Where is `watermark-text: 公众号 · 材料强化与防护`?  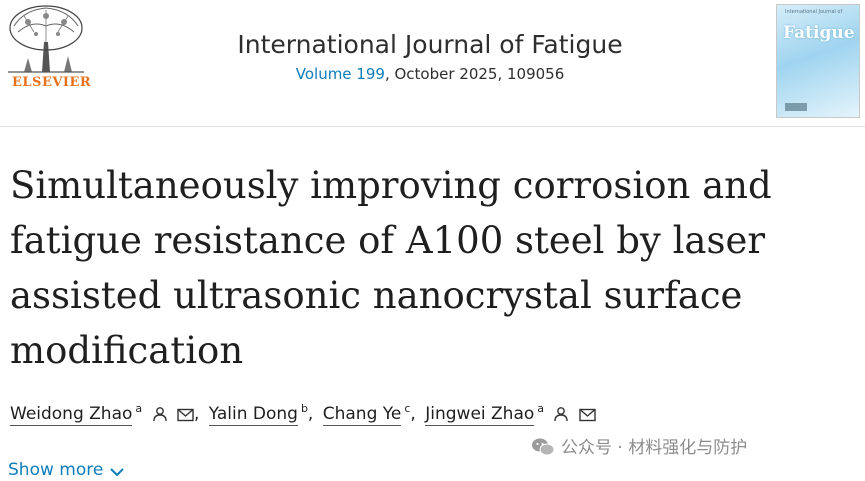 watermark-text: 公众号 · 材料强化与防护 is located at coordinates (654, 448).